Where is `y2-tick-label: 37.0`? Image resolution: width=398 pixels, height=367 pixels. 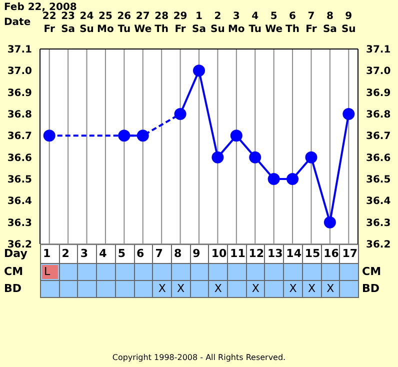 y2-tick-label: 37.0 is located at coordinates (378, 72).